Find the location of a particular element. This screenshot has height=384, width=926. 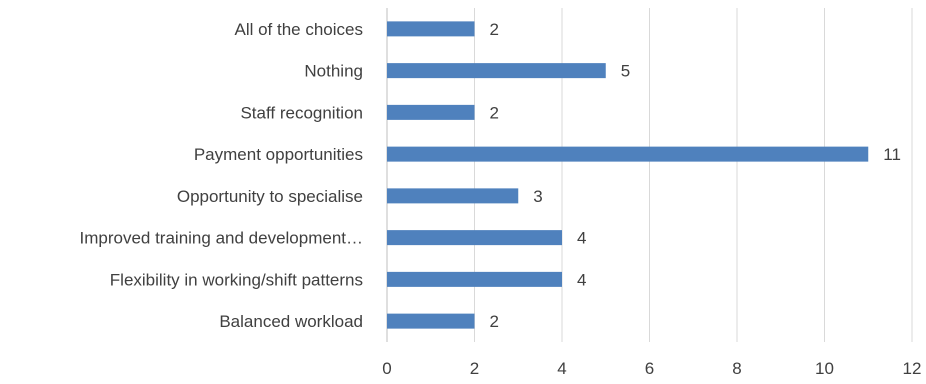

x-tick-label: 6 is located at coordinates (649, 368).